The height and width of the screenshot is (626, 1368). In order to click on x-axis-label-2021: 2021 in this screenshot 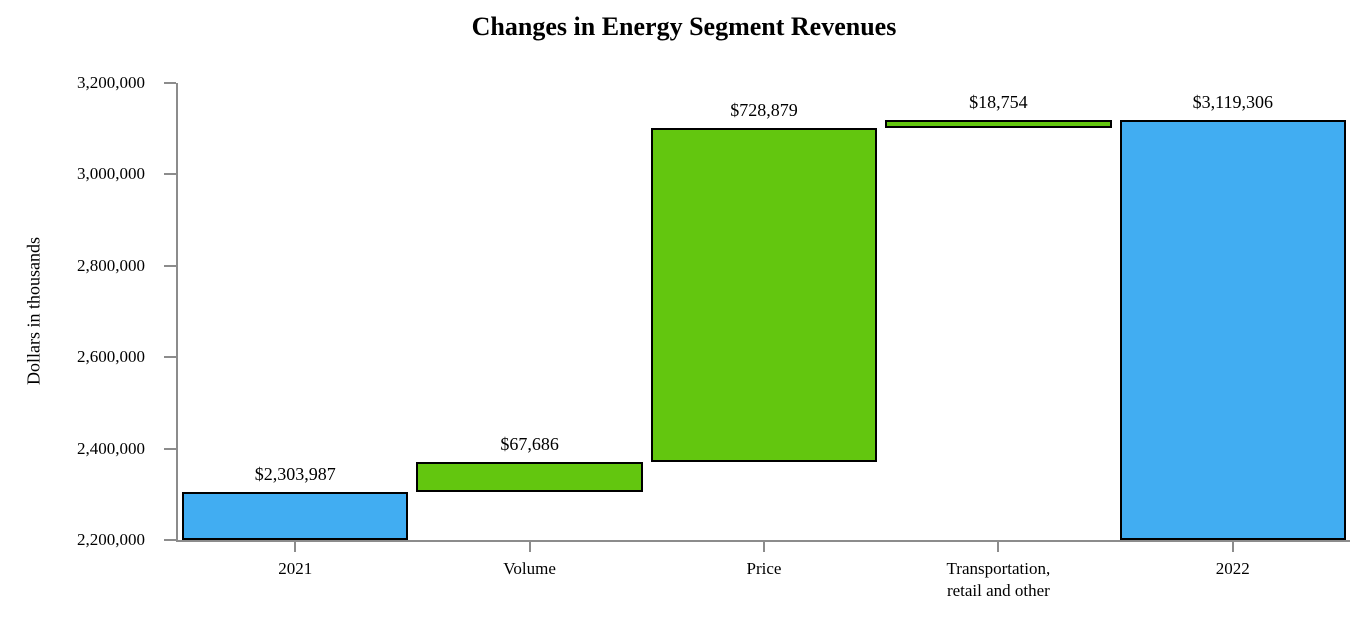, I will do `click(295, 568)`.